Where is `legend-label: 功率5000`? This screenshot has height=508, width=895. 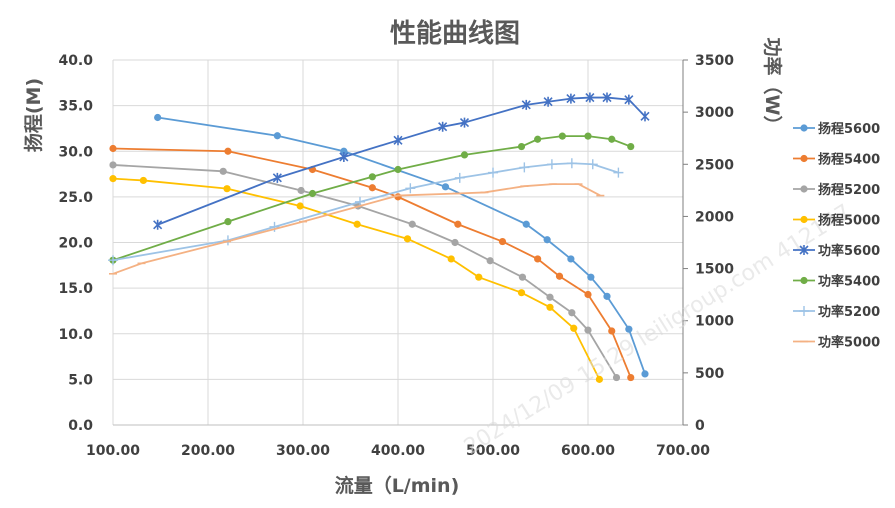
legend-label: 功率5000 is located at coordinates (849, 343).